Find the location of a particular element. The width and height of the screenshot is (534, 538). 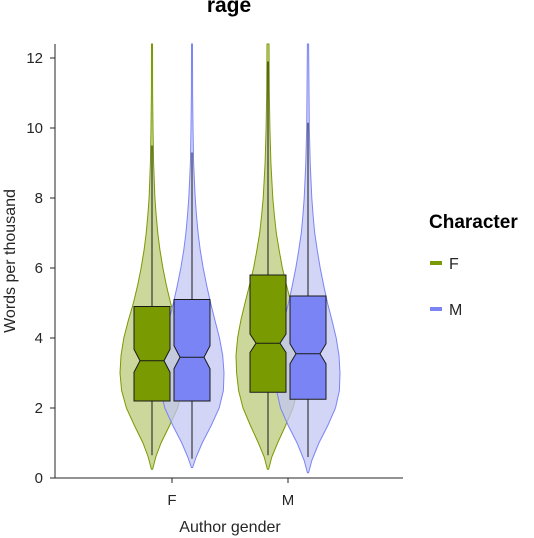

legend-title: Character is located at coordinates (473, 222).